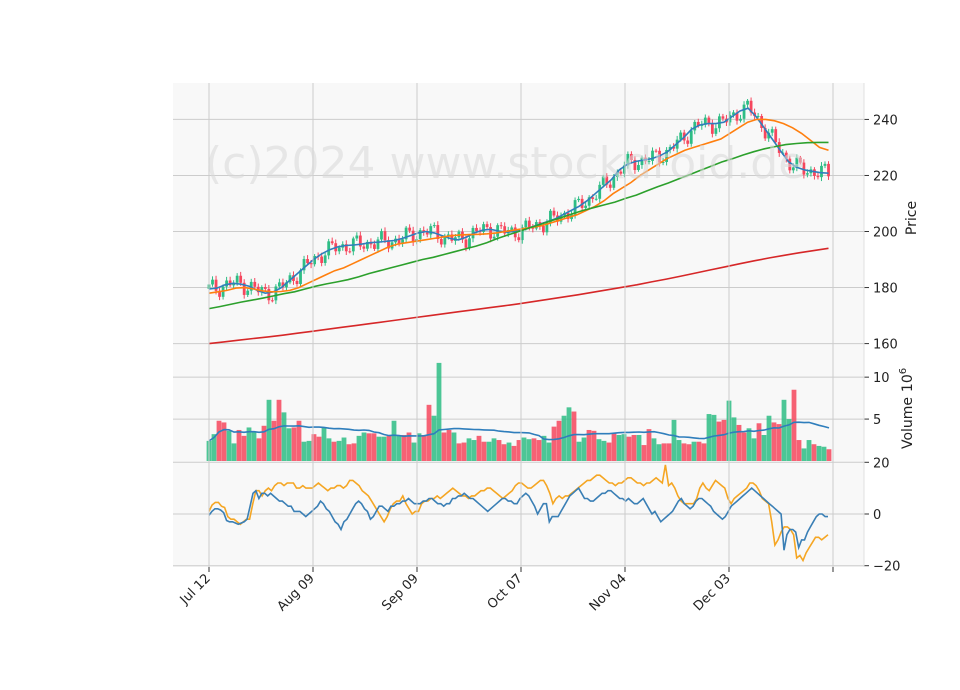 This screenshot has height=690, width=960. I want to click on moving-average-red, so click(518, 296).